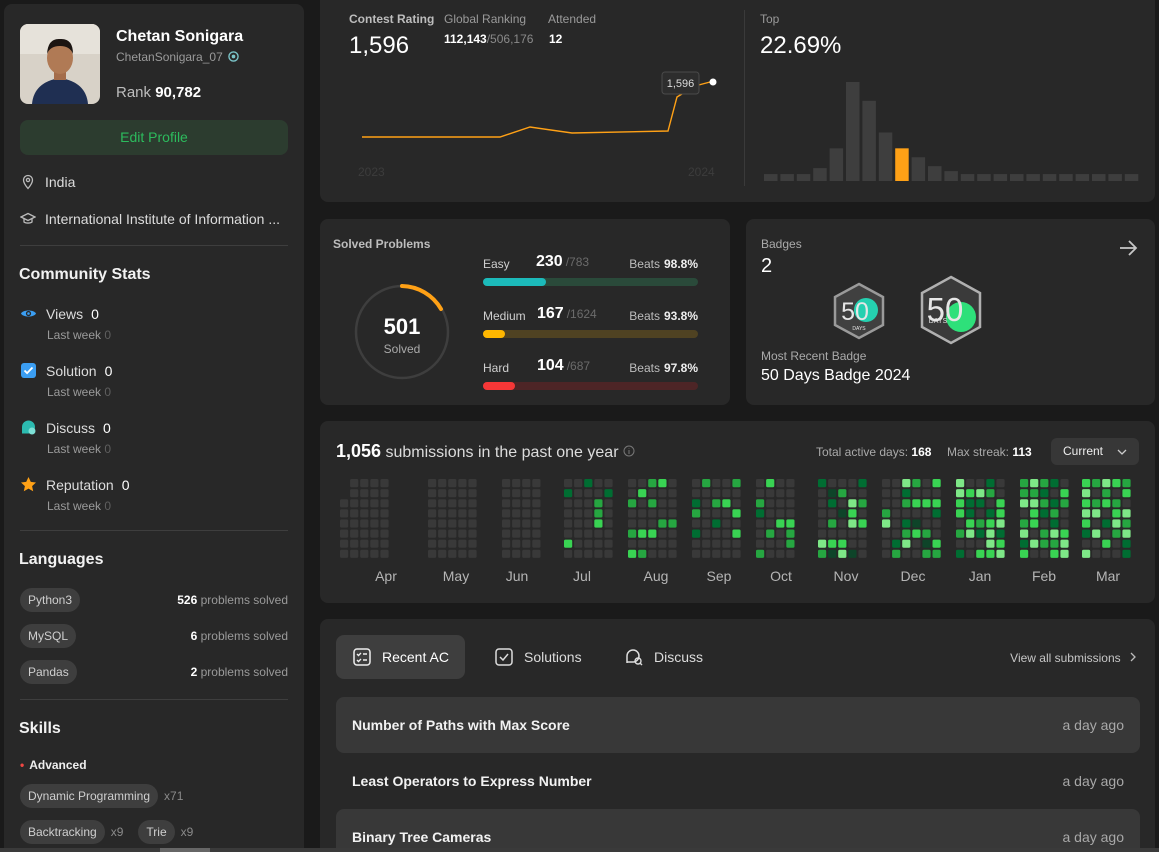 The height and width of the screenshot is (852, 1159). I want to click on problem-title: Number of Paths with Max Score, so click(461, 725).